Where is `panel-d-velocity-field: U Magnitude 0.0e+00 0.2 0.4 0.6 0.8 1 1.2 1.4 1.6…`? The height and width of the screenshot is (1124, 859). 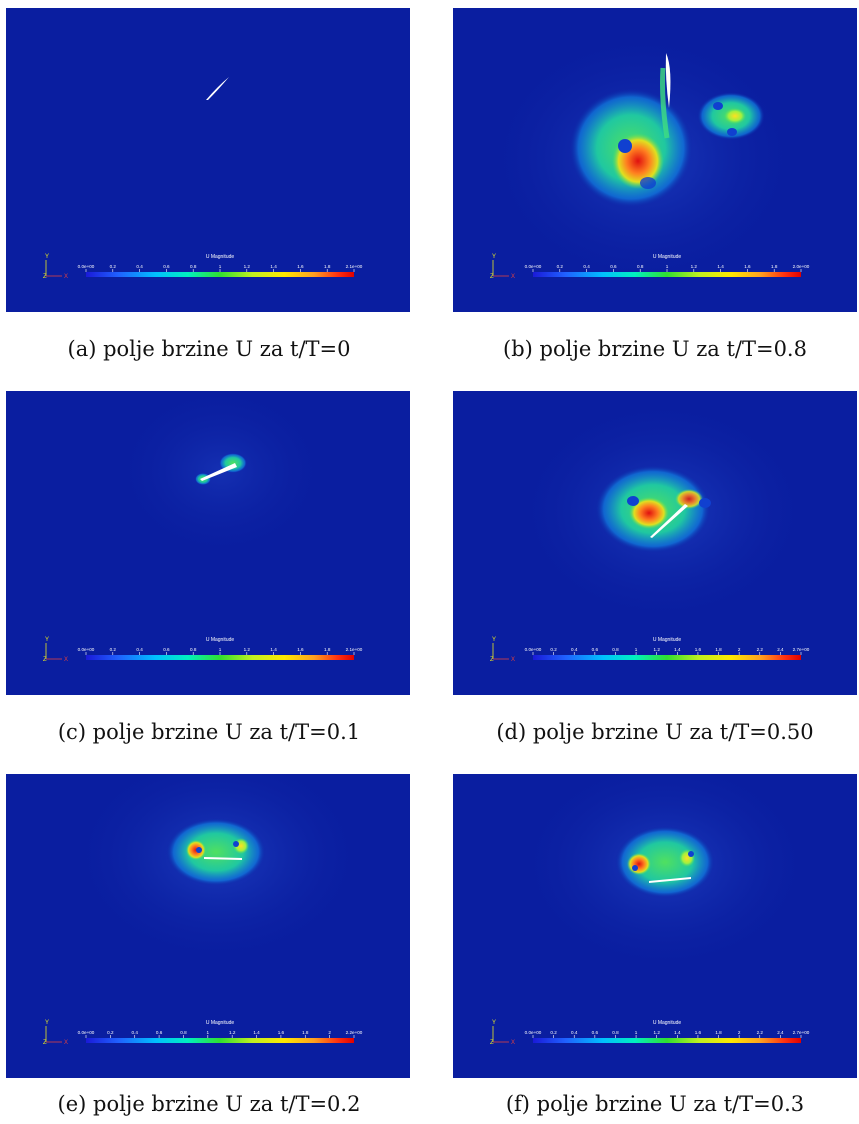
panel-d-velocity-field: U Magnitude 0.0e+00 0.2 0.4 0.6 0.8 1 1.2 1.4 1.6… is located at coordinates (655, 543).